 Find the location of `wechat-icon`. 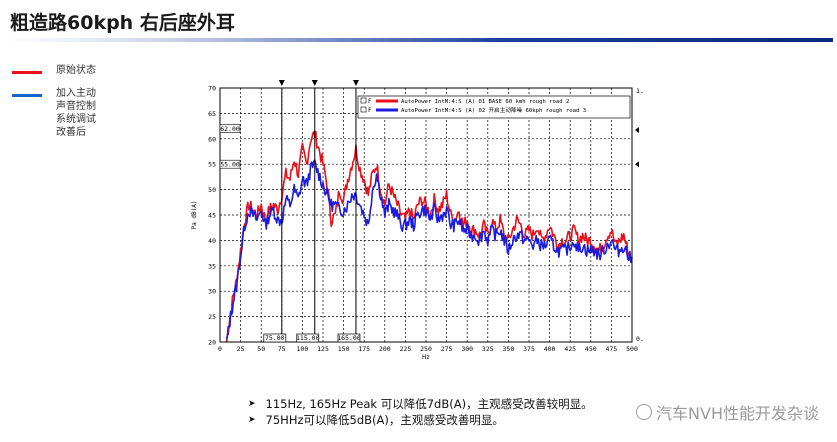

wechat-icon is located at coordinates (644, 412).